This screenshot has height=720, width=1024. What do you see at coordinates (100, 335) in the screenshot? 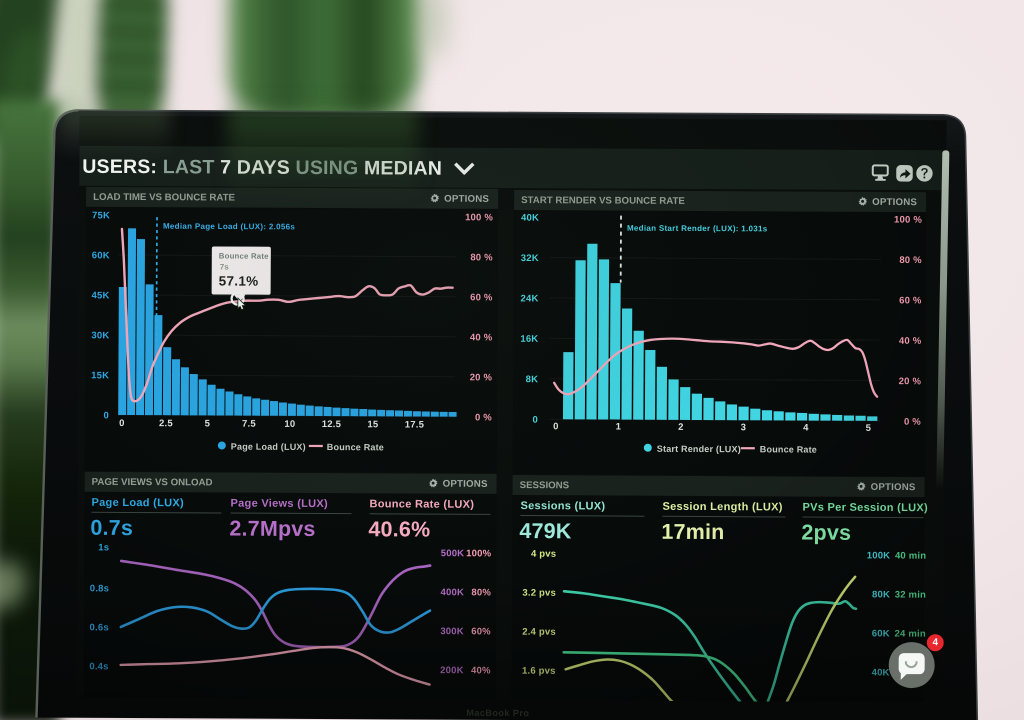
I see `svg-text: 30K` at bounding box center [100, 335].